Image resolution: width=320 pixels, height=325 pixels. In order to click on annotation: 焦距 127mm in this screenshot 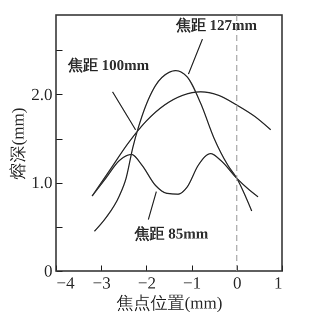, I will do `click(216, 25)`.